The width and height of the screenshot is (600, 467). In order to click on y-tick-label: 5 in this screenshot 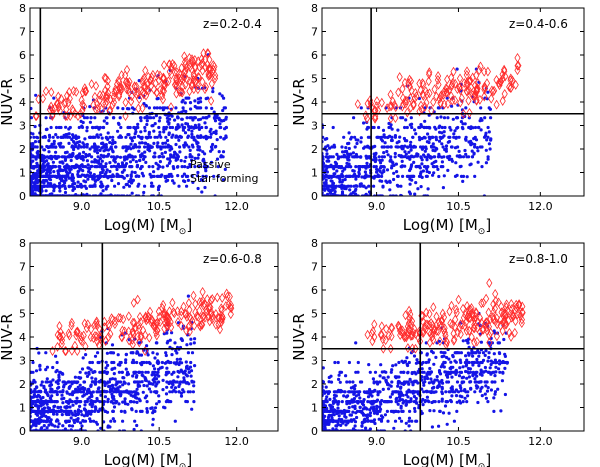, I will do `click(314, 79)`.